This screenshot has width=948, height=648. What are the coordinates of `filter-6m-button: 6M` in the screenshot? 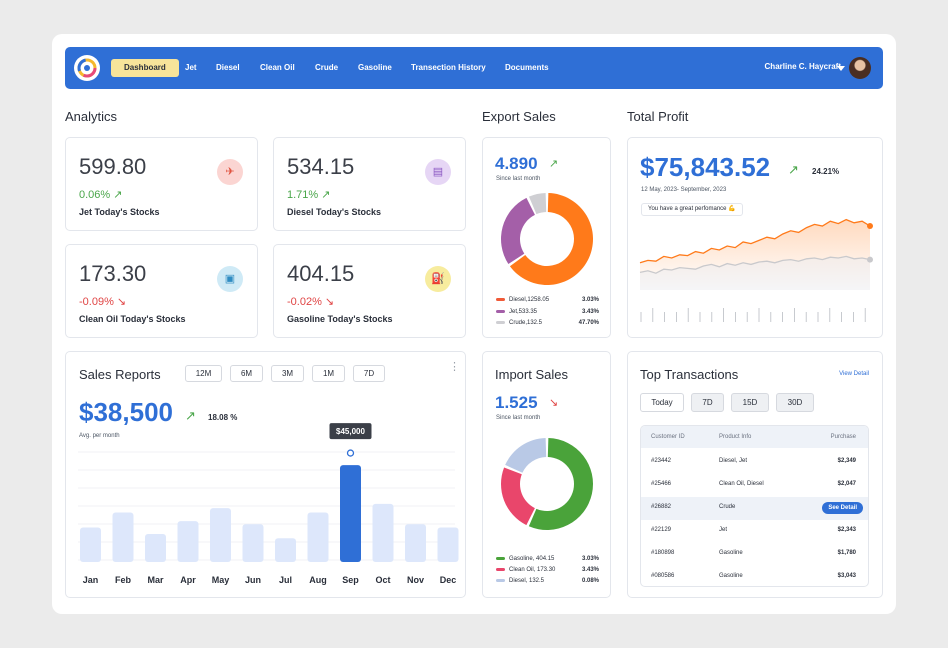 It's located at (246, 373).